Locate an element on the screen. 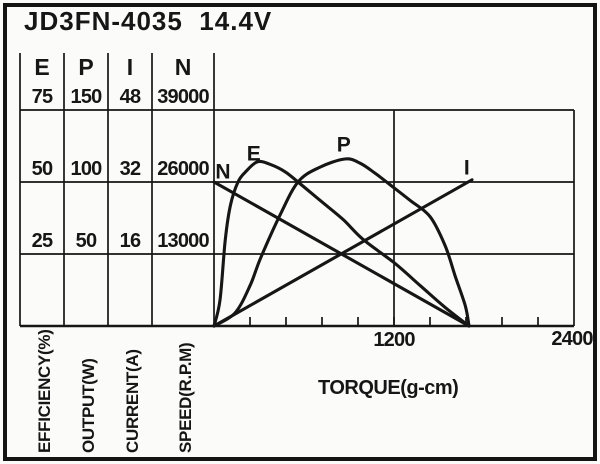 Image resolution: width=600 pixels, height=464 pixels. table-header-E: E is located at coordinates (42, 67).